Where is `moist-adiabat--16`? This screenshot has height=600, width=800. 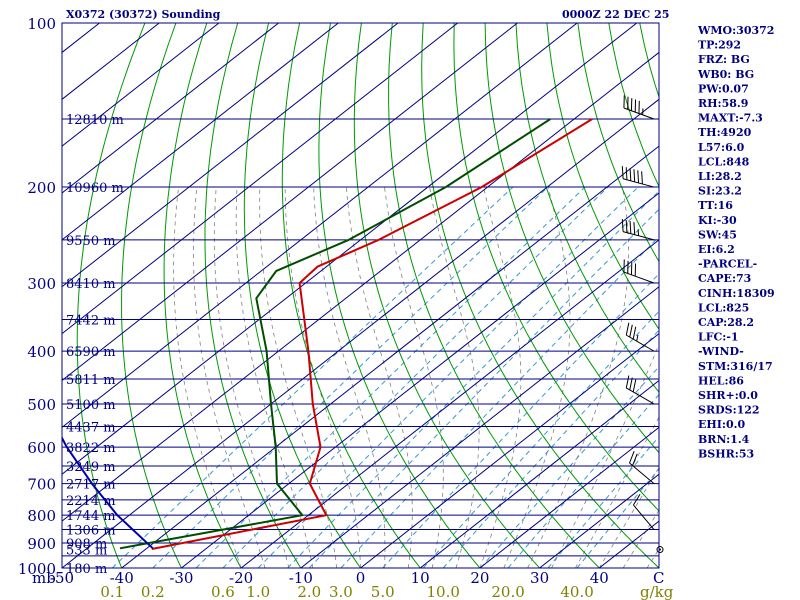 moist-adiabat--16 is located at coordinates (229, 377).